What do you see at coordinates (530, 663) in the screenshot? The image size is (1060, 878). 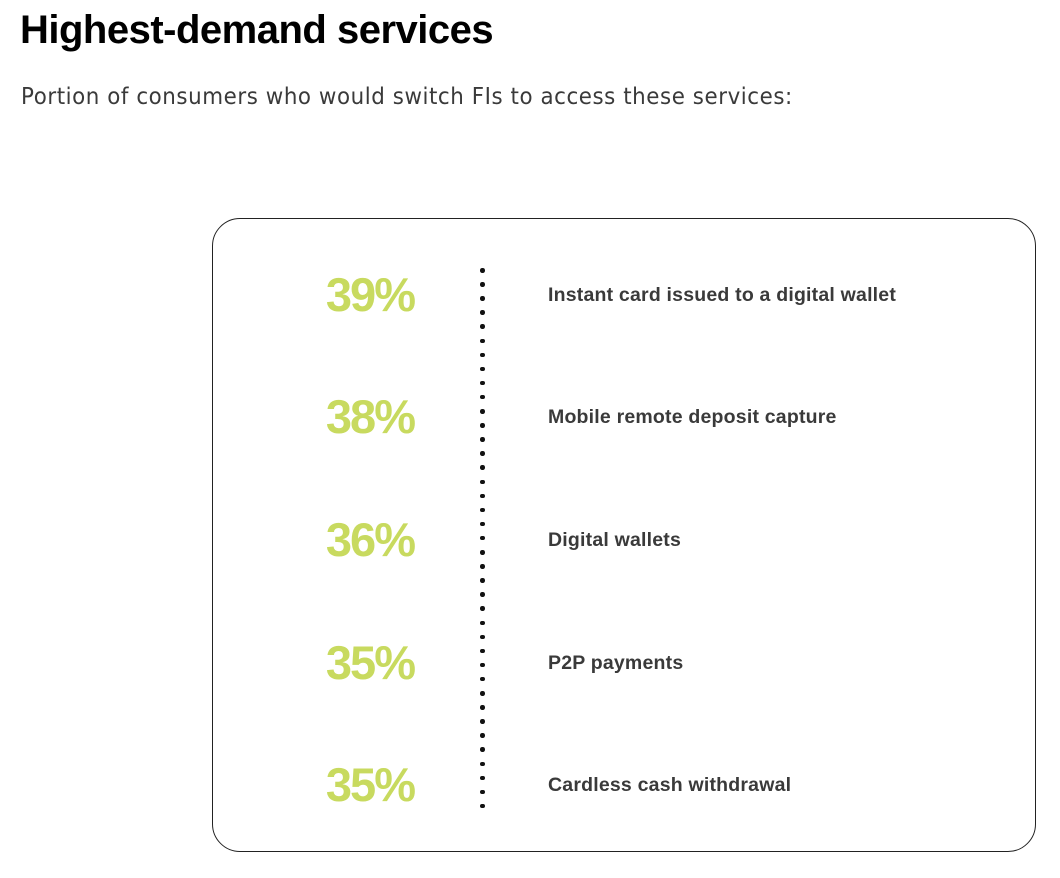 I see `stat-row: 35% P2P payments` at bounding box center [530, 663].